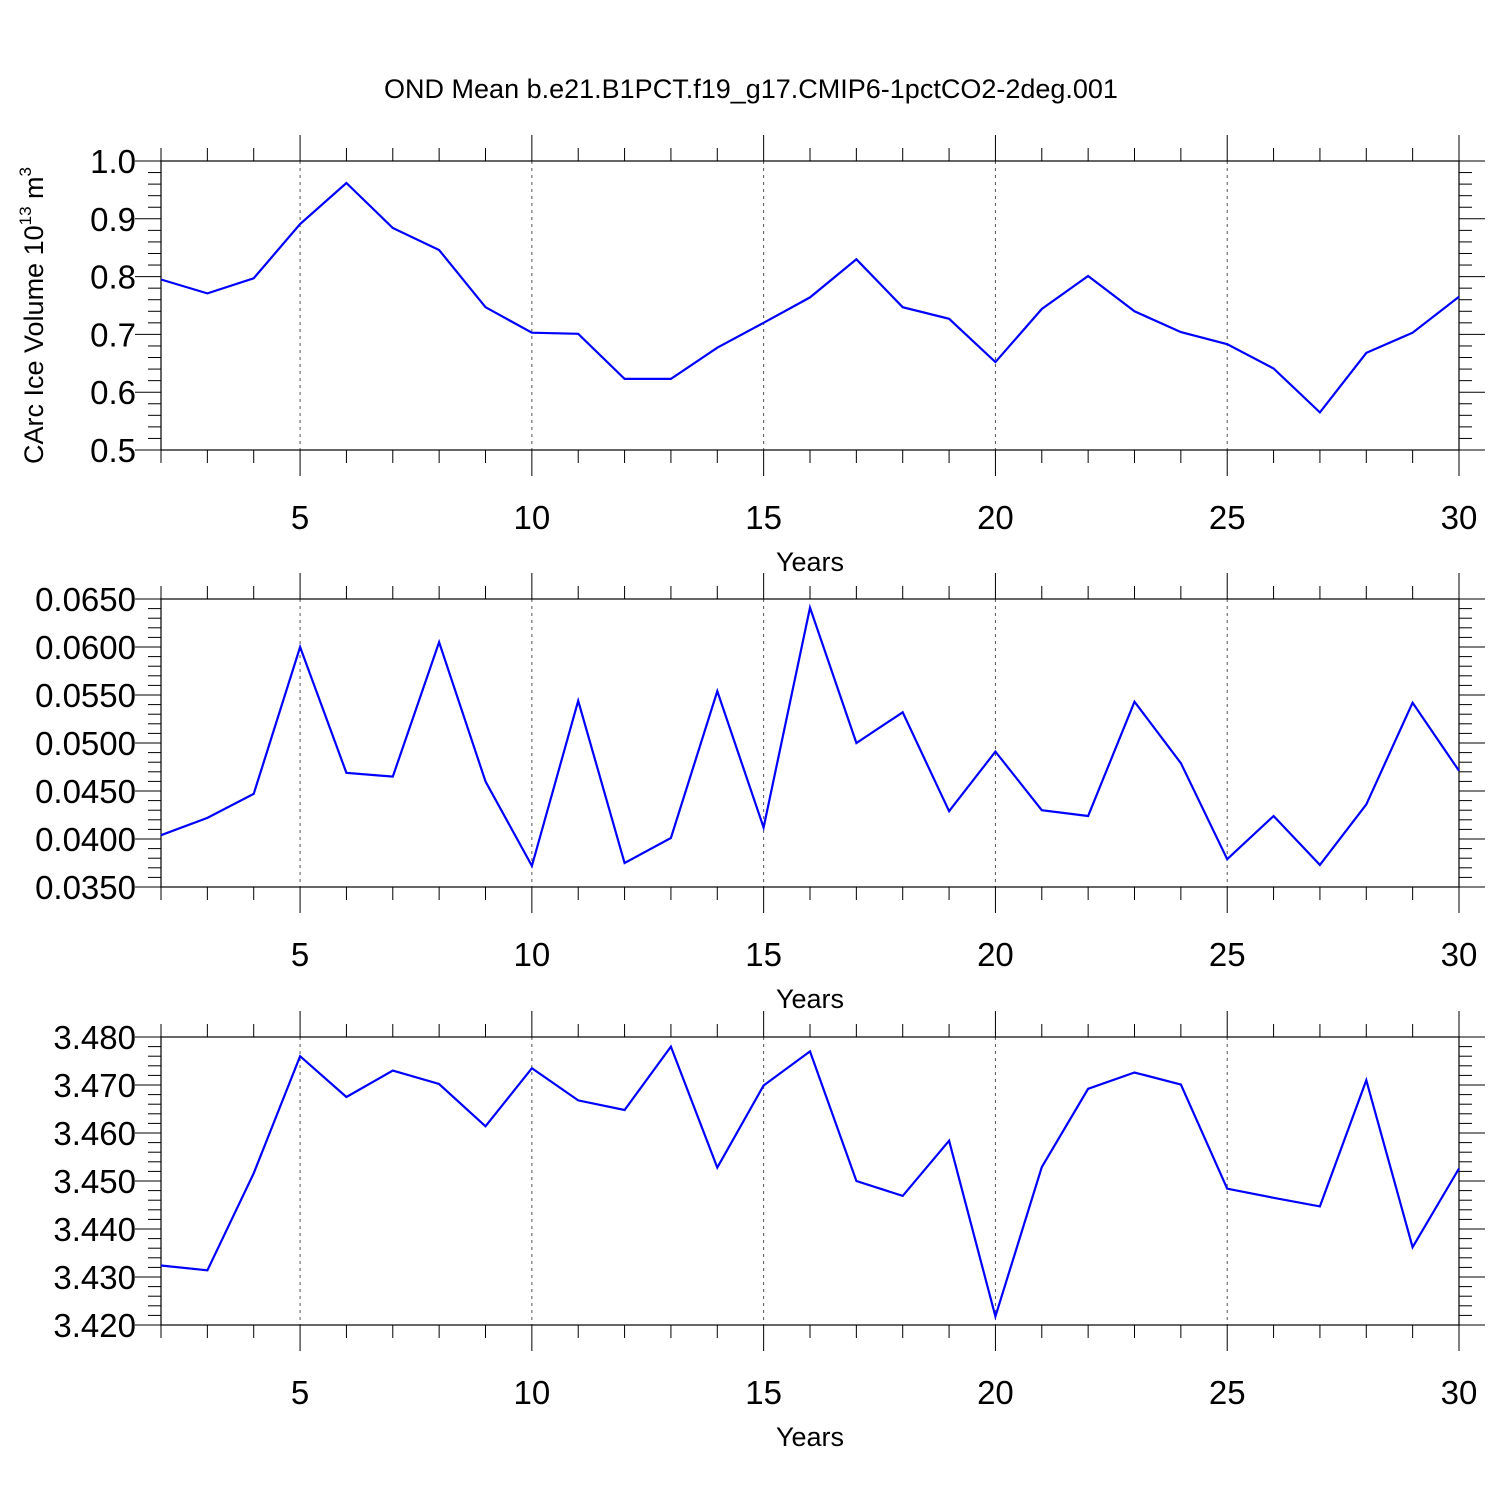  I want to click on y-tick-label: 0.9, so click(113, 219).